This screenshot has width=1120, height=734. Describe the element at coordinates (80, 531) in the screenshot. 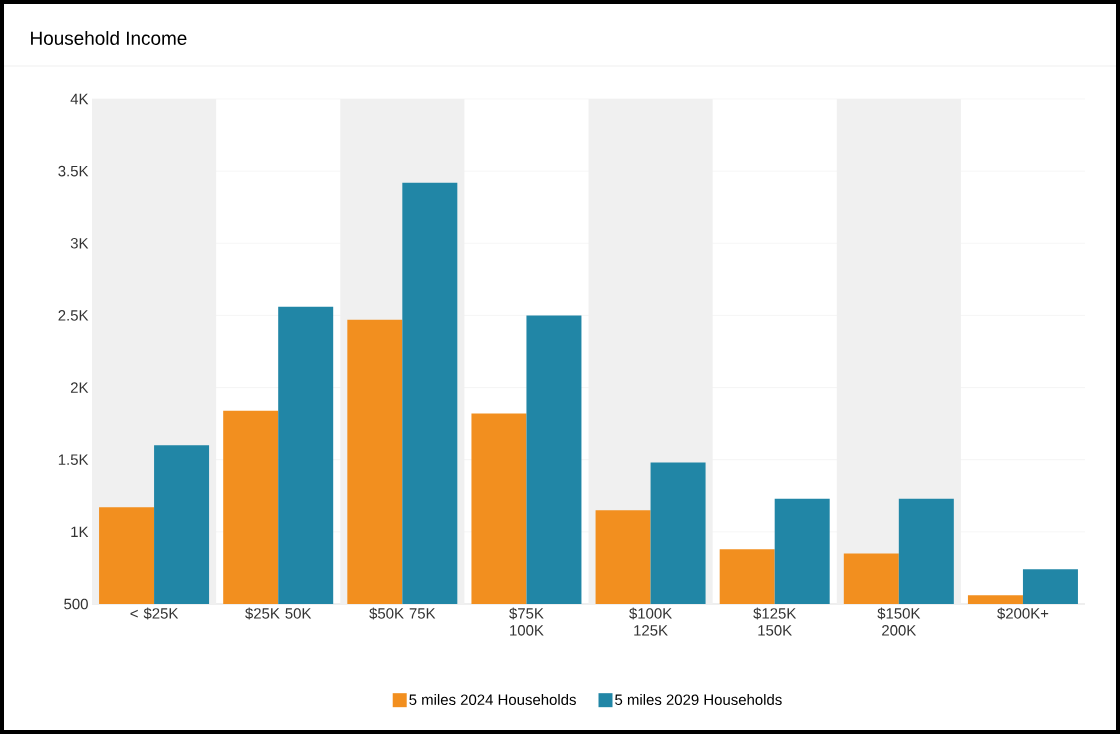

I see `y-tick-label: 1K` at that location.